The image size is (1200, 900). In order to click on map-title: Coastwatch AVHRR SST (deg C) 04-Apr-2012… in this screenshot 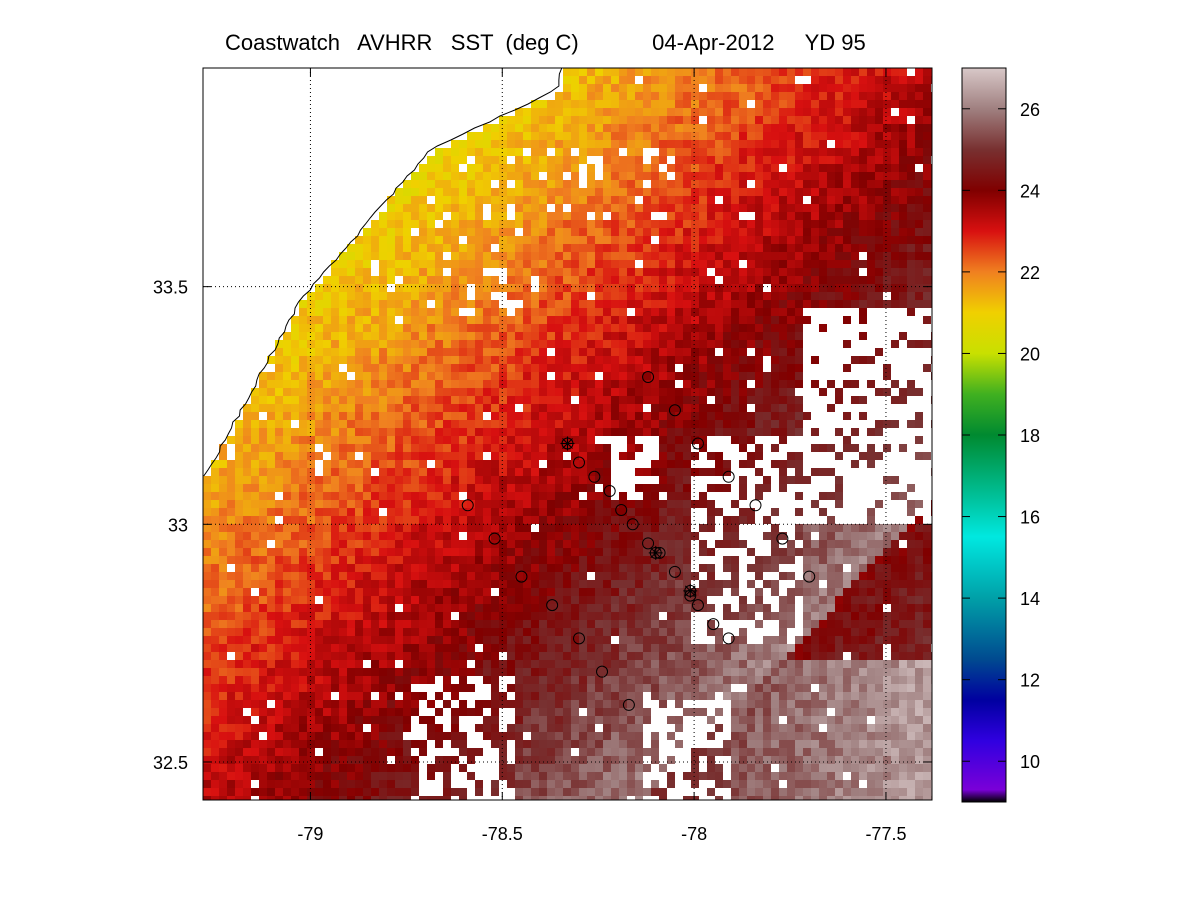, I will do `click(545, 43)`.